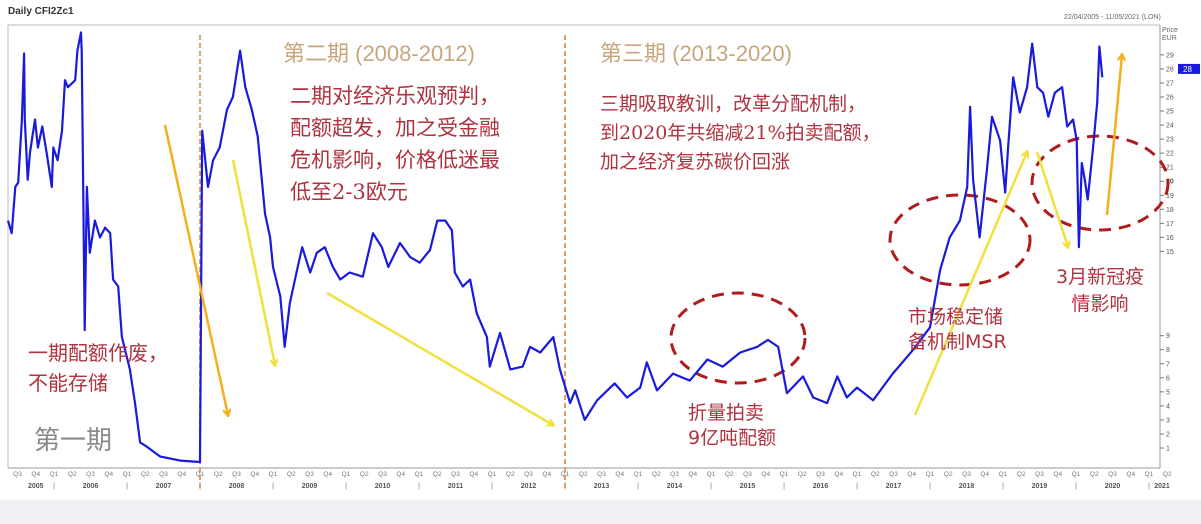 The height and width of the screenshot is (524, 1201). I want to click on y-tick-label: 29, so click(1170, 55).